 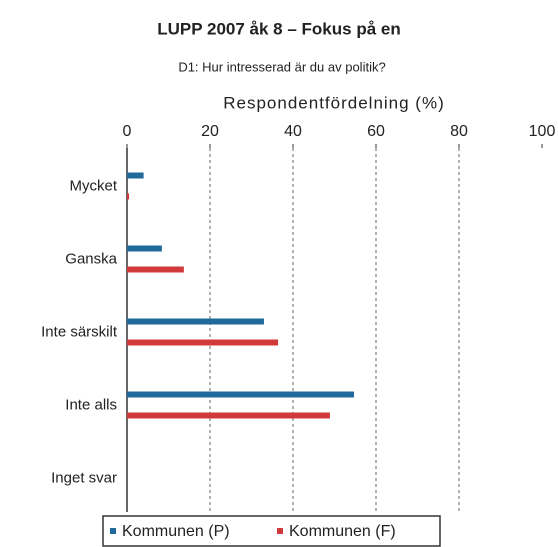 What do you see at coordinates (79, 331) in the screenshot?
I see `y-tick-label: Inte särskilt` at bounding box center [79, 331].